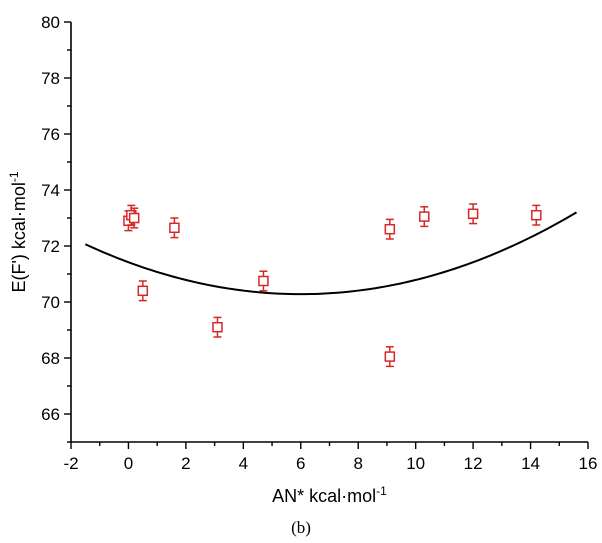 This screenshot has width=602, height=543. Describe the element at coordinates (50, 414) in the screenshot. I see `y-tick-label: 66` at that location.